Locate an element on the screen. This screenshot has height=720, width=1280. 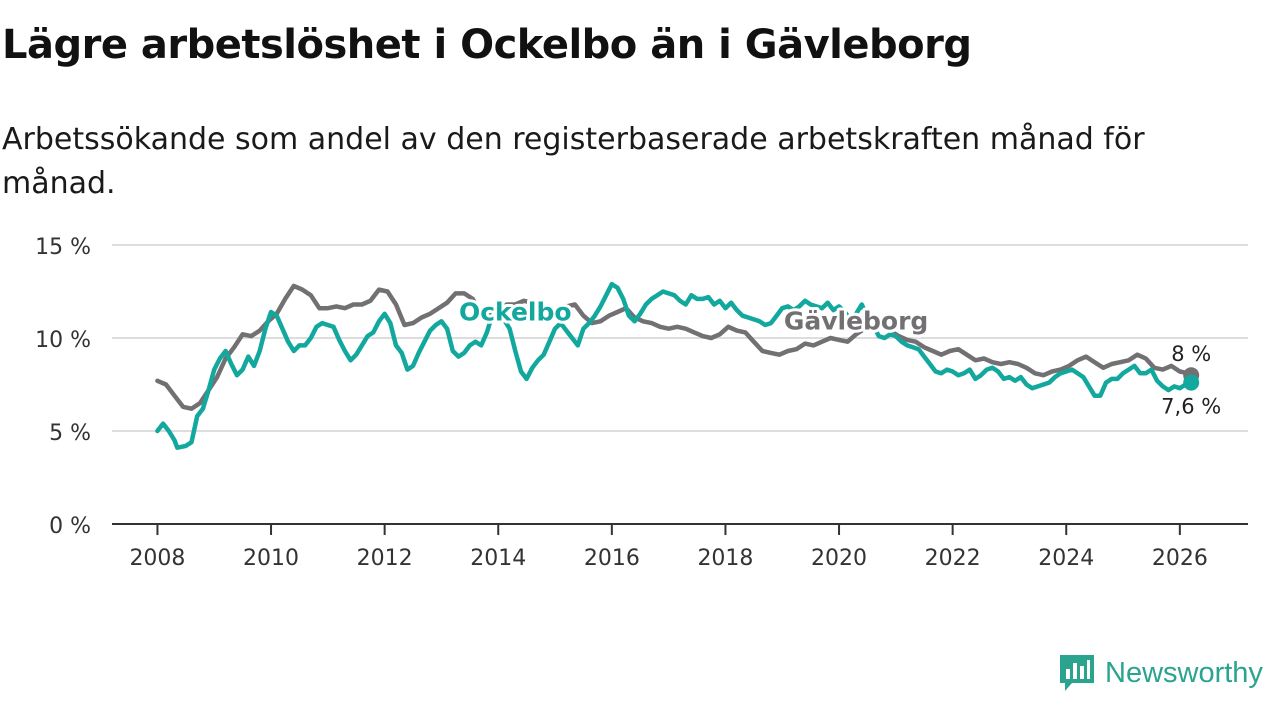
y-tick-label: 15 % is located at coordinates (63, 247).